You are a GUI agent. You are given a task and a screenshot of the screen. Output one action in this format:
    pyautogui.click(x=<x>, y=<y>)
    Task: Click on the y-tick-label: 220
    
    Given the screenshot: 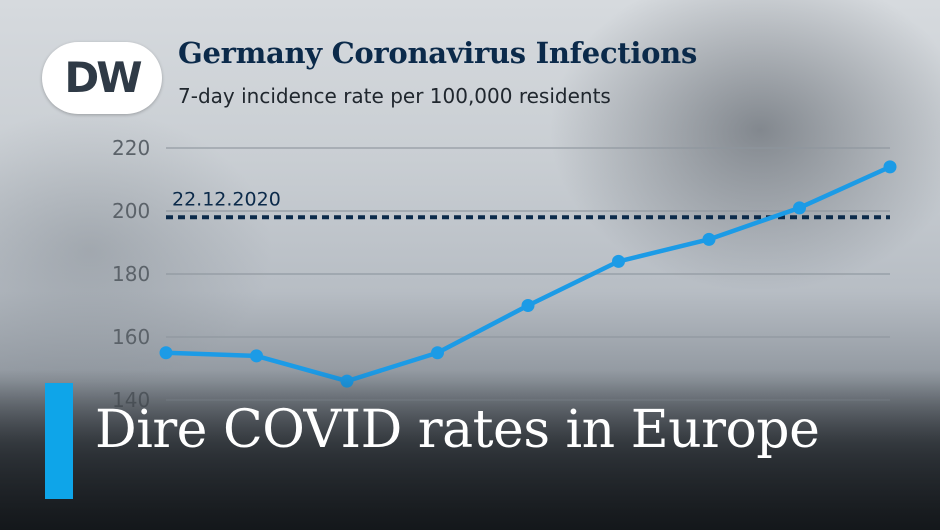 What is the action you would take?
    pyautogui.click(x=131, y=148)
    